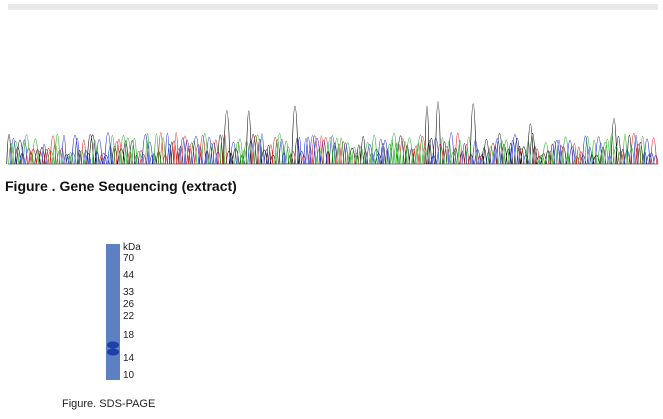  Describe the element at coordinates (129, 292) in the screenshot. I see `marker-label: 33` at that location.